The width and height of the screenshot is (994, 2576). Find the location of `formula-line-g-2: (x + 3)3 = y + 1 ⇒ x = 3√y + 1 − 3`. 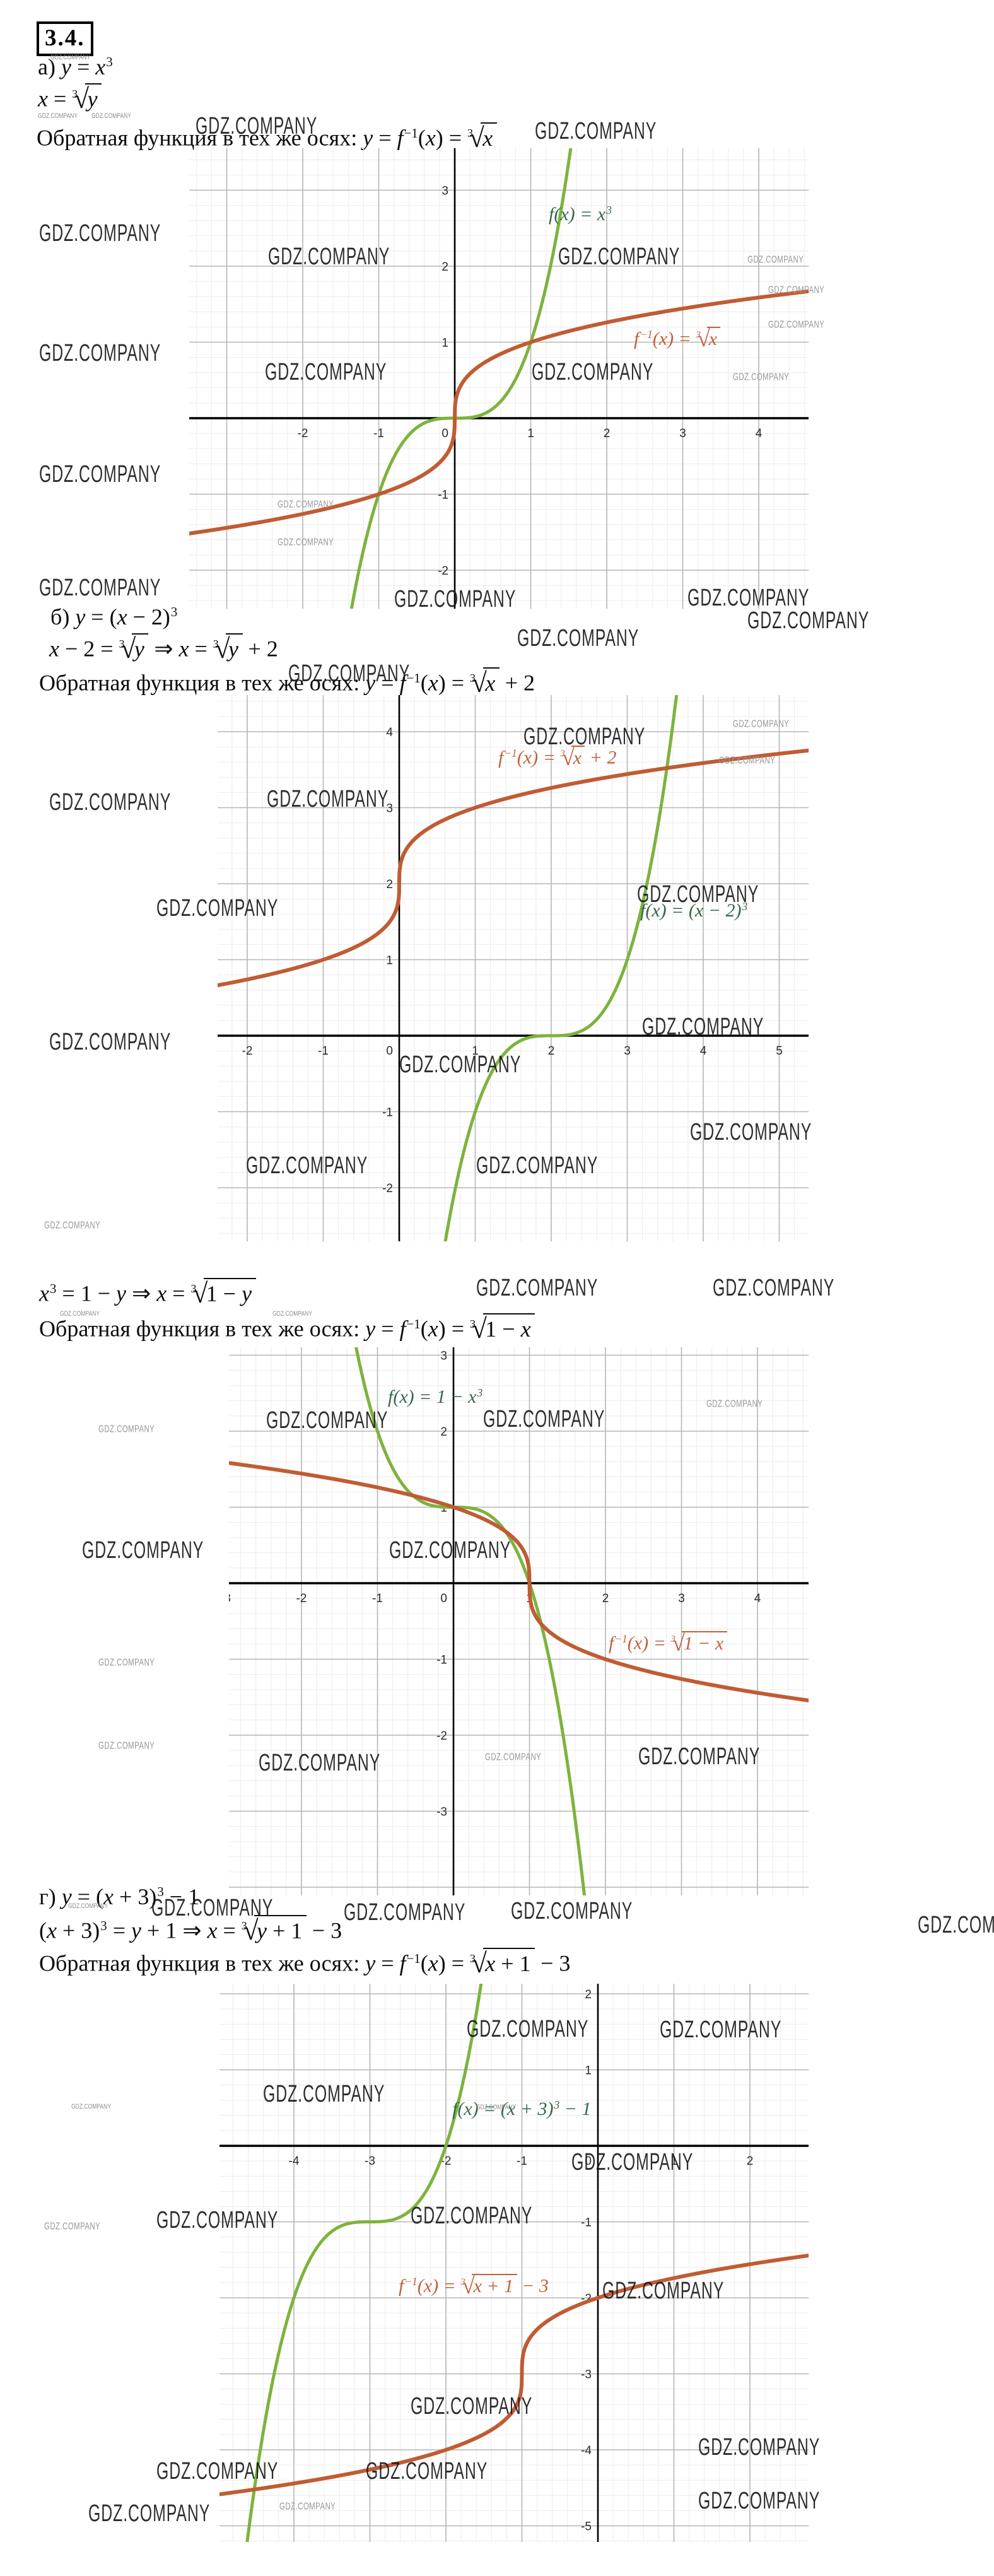

formula-line-g-2: (x + 3)3 = y + 1 ⇒ x = 3√y + 1 − 3 is located at coordinates (190, 1931).